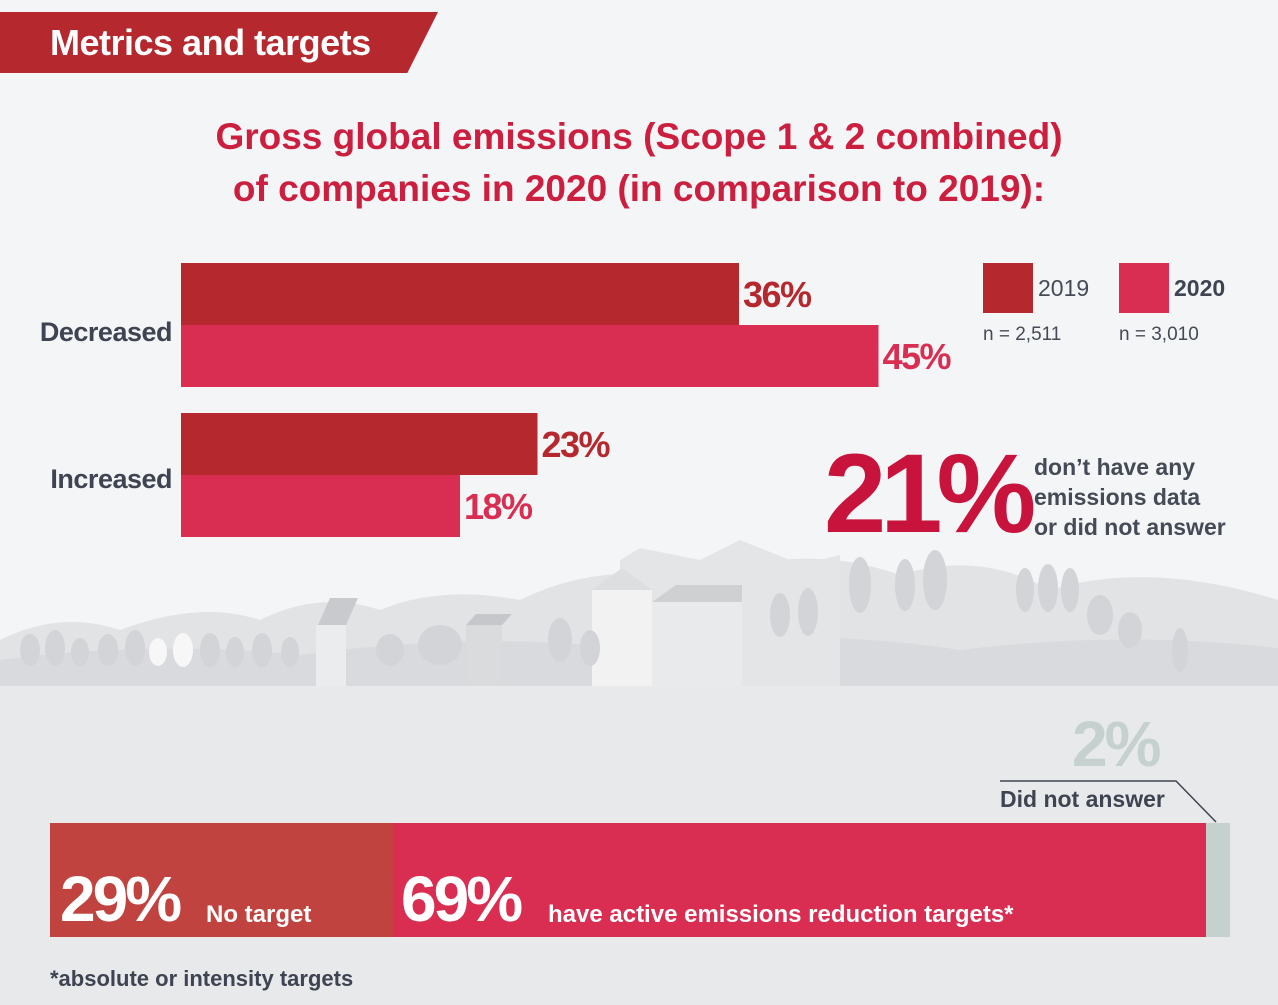 The width and height of the screenshot is (1278, 1005). I want to click on section-title: Metrics and targets, so click(210, 42).